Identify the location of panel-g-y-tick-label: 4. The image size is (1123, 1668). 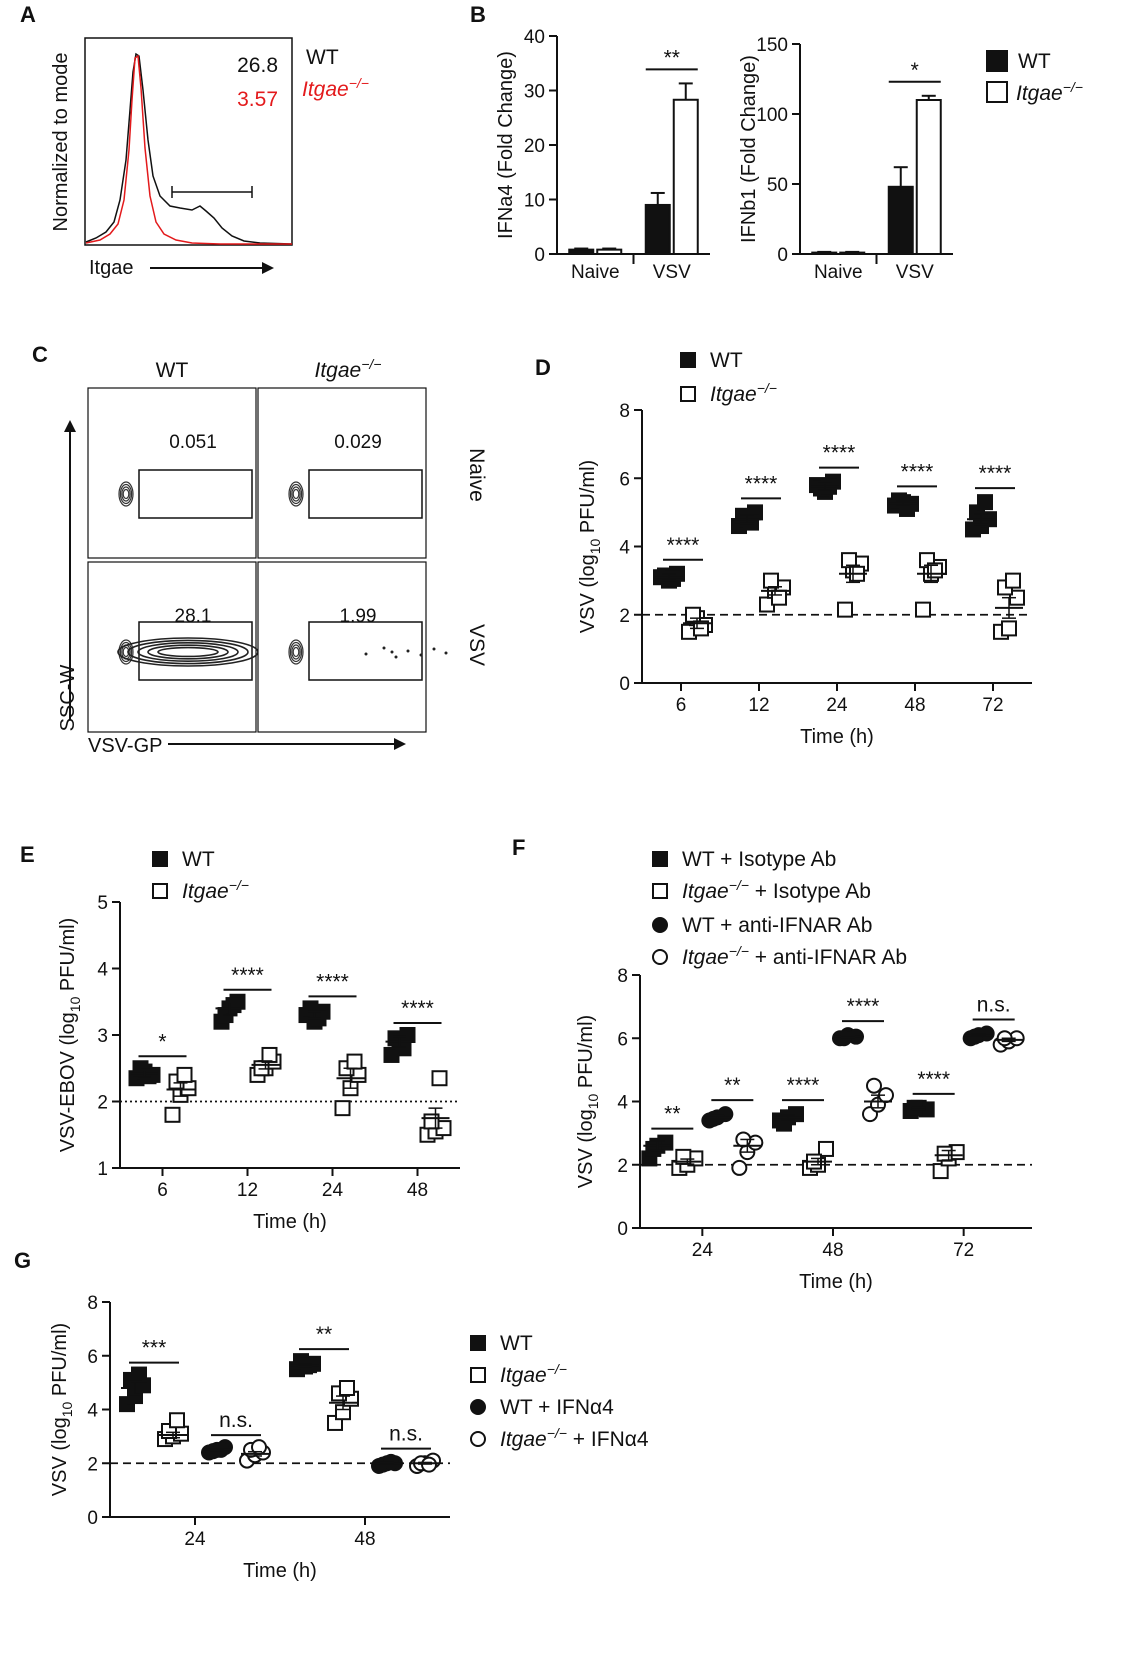
(92, 1411).